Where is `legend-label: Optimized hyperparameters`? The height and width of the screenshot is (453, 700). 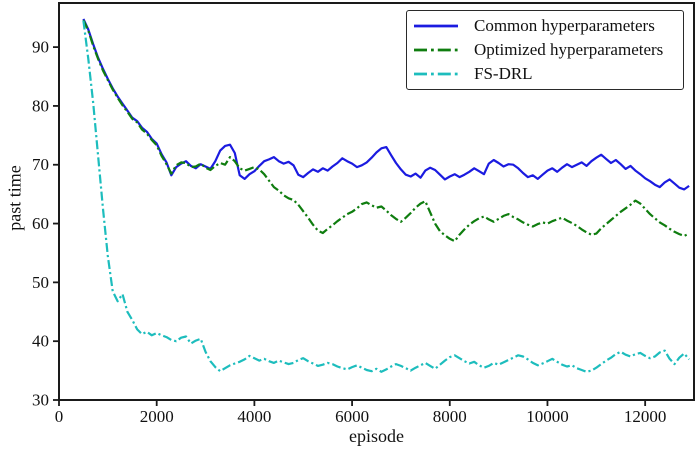
legend-label: Optimized hyperparameters is located at coordinates (569, 49).